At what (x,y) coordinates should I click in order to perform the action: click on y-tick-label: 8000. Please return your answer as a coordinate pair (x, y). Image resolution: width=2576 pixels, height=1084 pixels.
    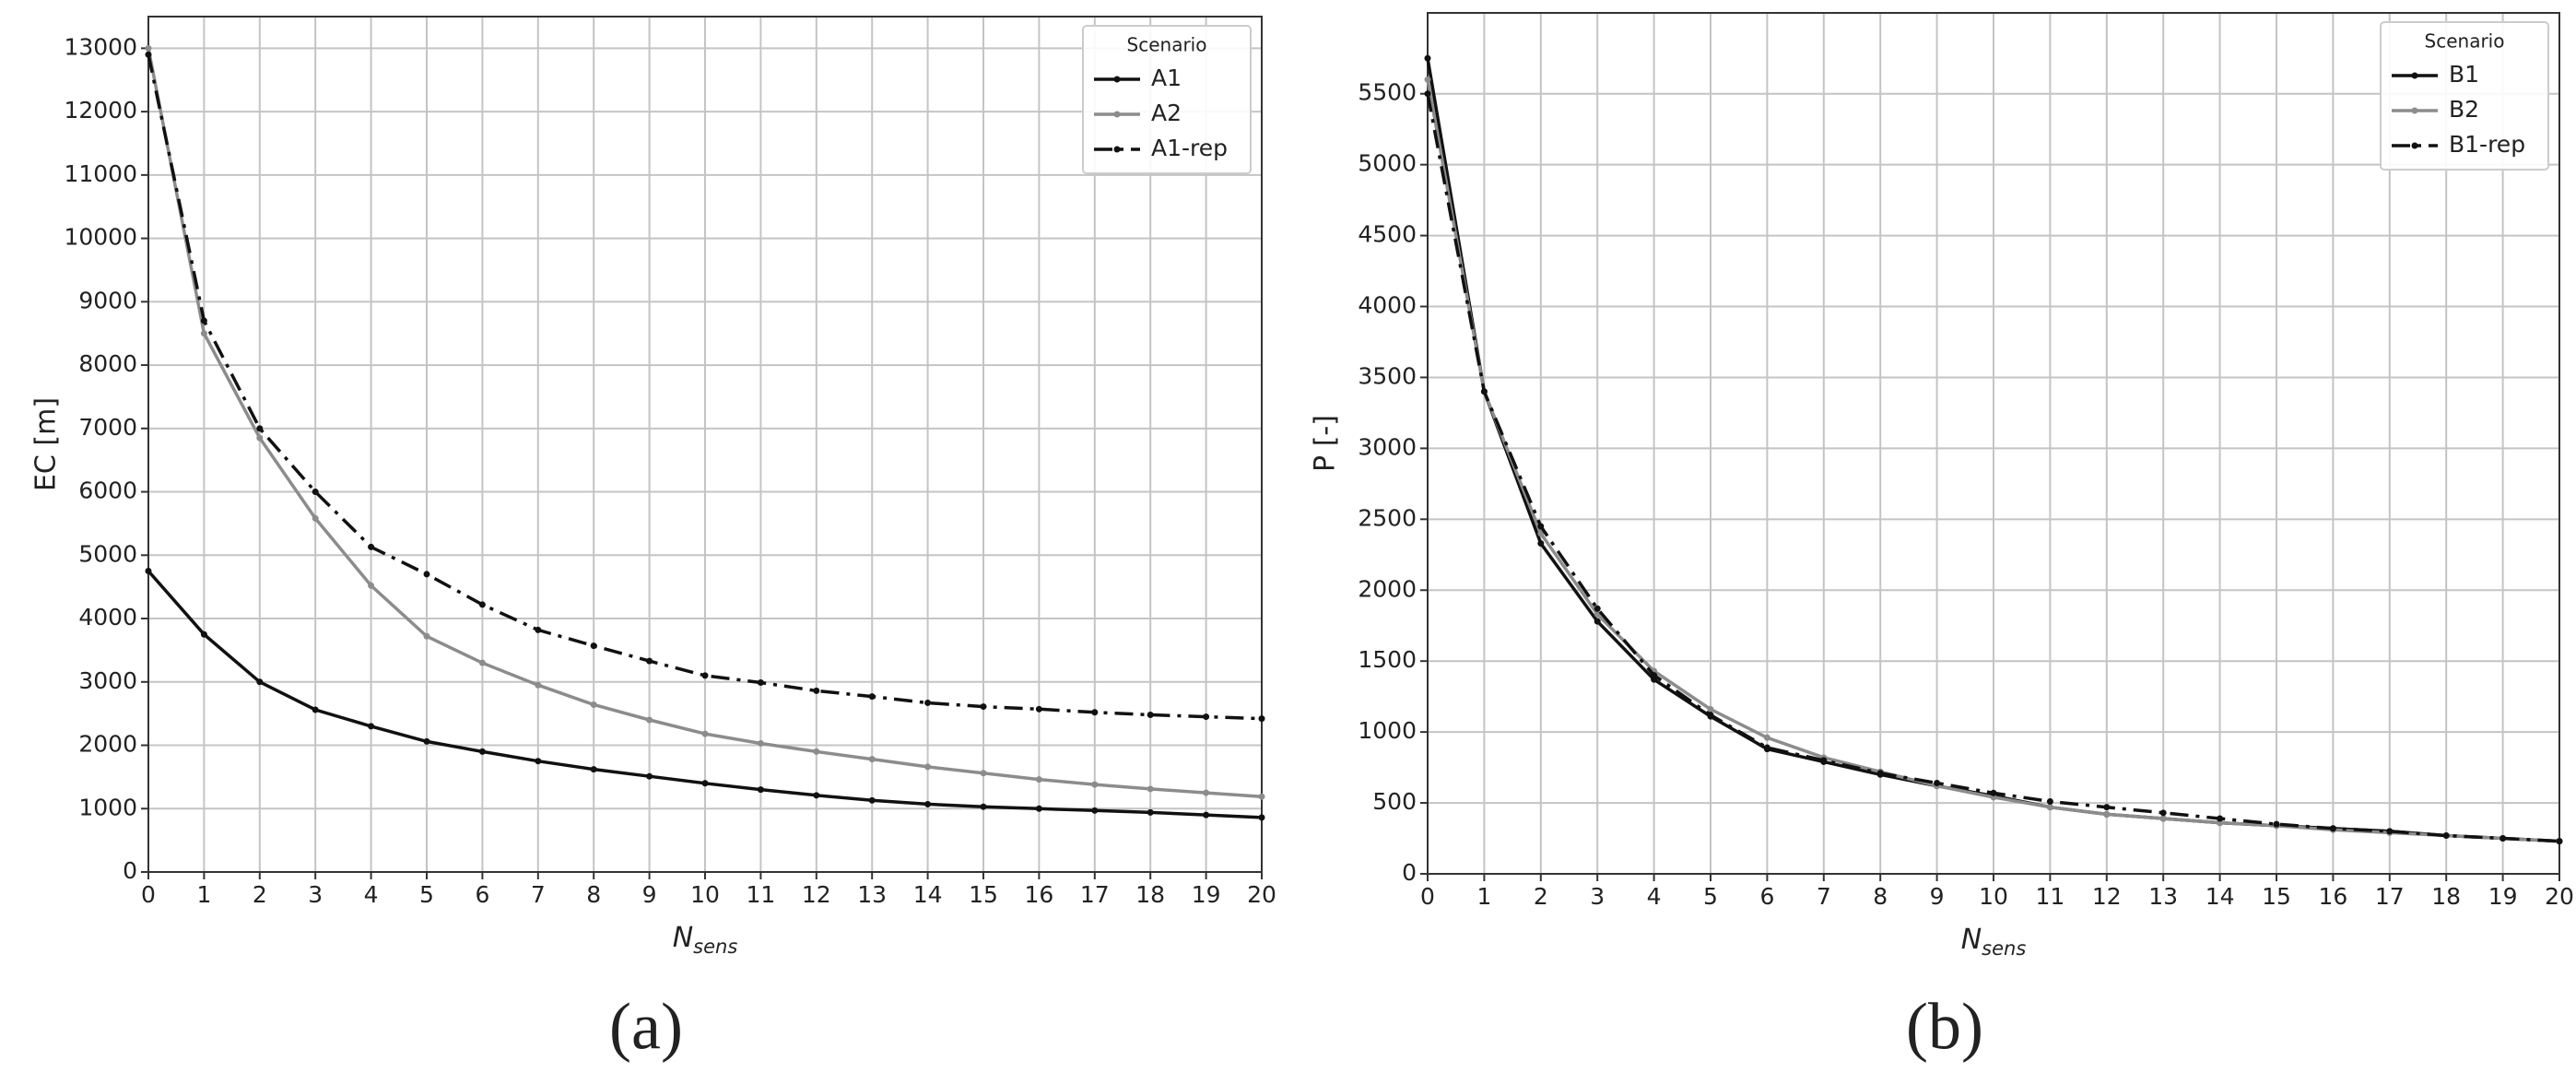
    Looking at the image, I should click on (107, 363).